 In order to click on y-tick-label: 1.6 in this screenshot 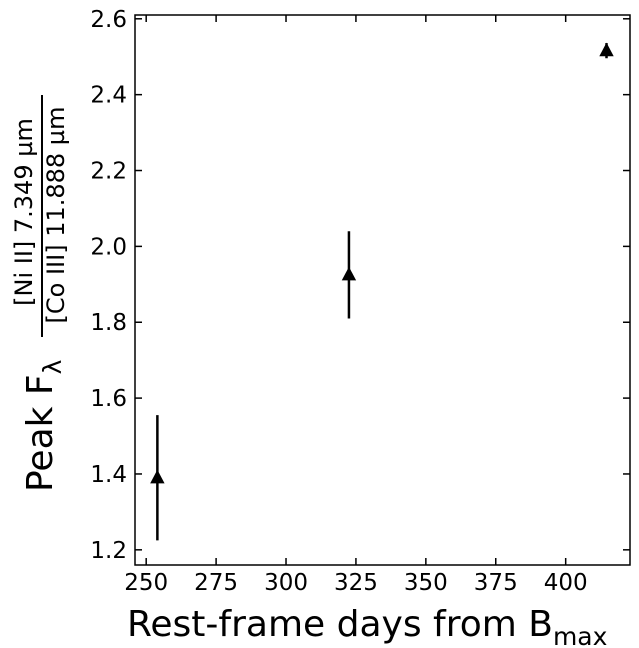, I will do `click(108, 399)`.